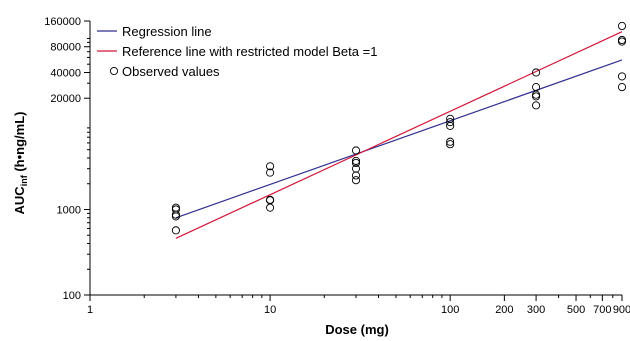 Image resolution: width=630 pixels, height=341 pixels. I want to click on x-tick-label: 1, so click(90, 310).